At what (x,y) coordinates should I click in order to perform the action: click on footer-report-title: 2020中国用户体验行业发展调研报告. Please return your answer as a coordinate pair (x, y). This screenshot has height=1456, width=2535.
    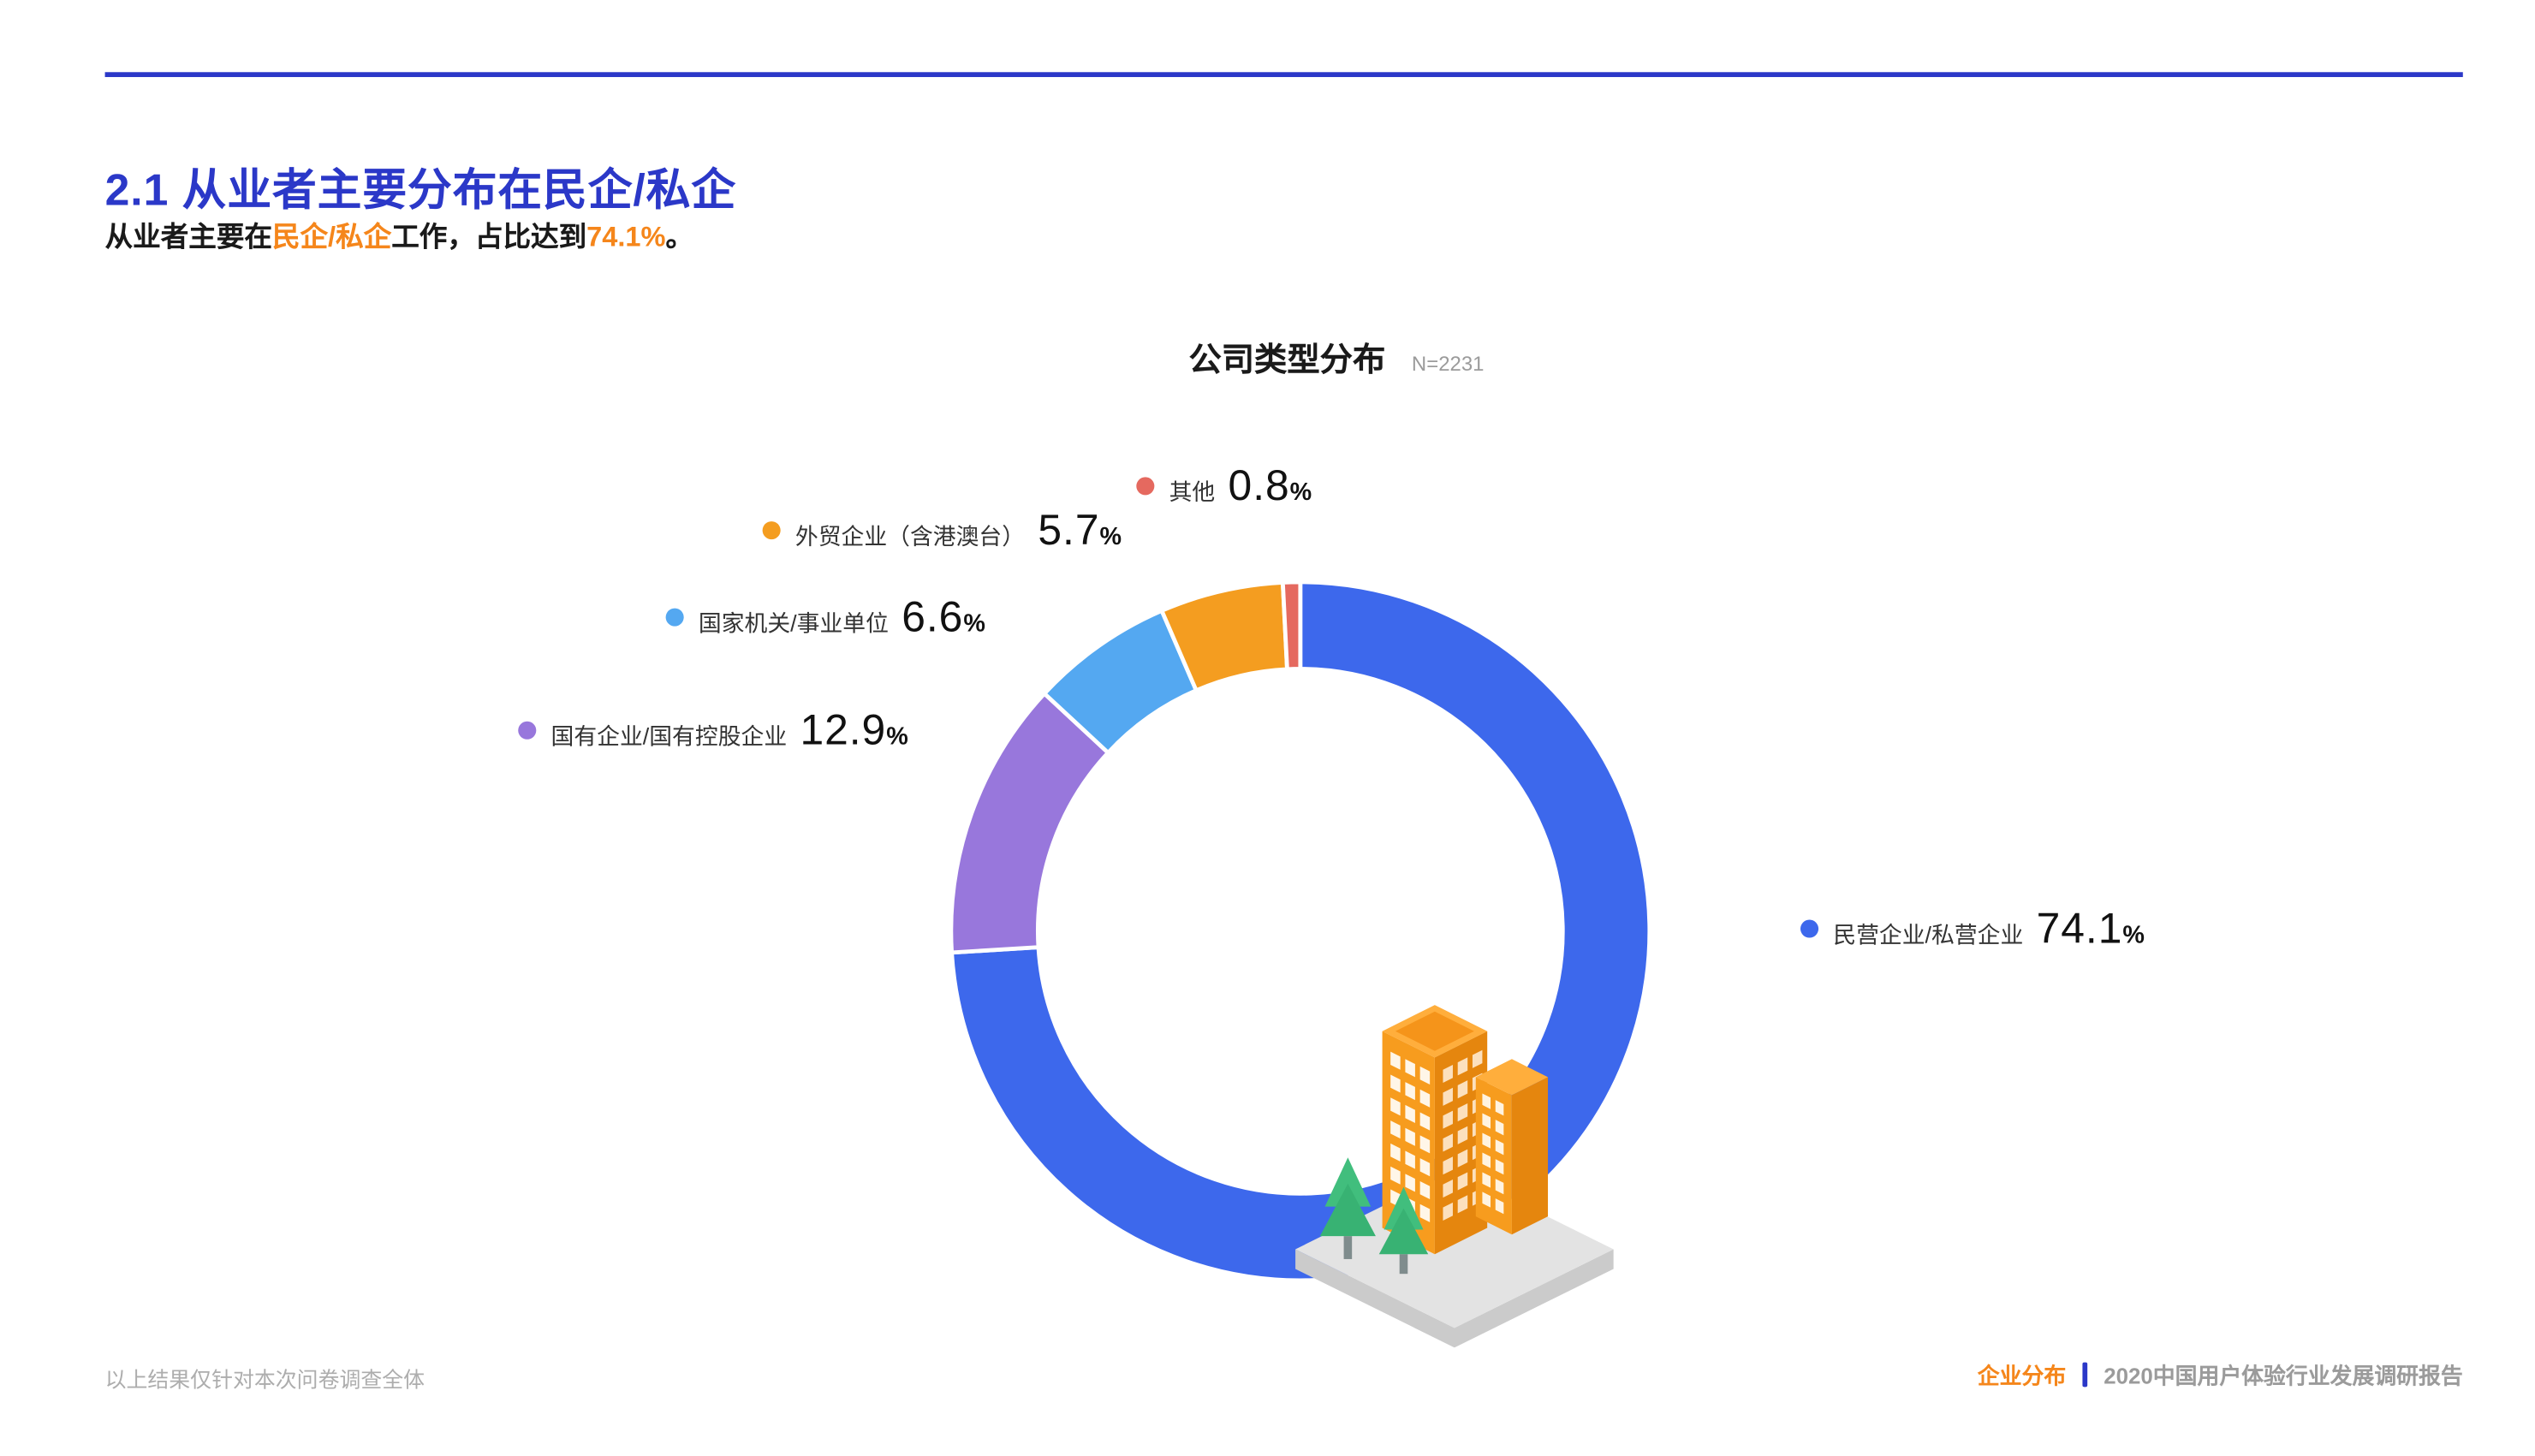
    Looking at the image, I should click on (2284, 1376).